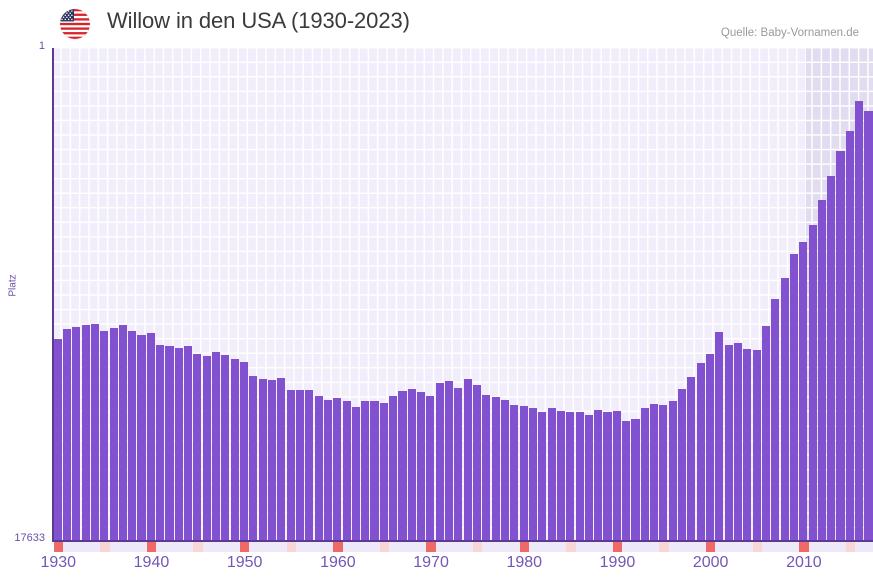  I want to click on source-attribution: Quelle: Baby-Vornamen.de, so click(789, 33).